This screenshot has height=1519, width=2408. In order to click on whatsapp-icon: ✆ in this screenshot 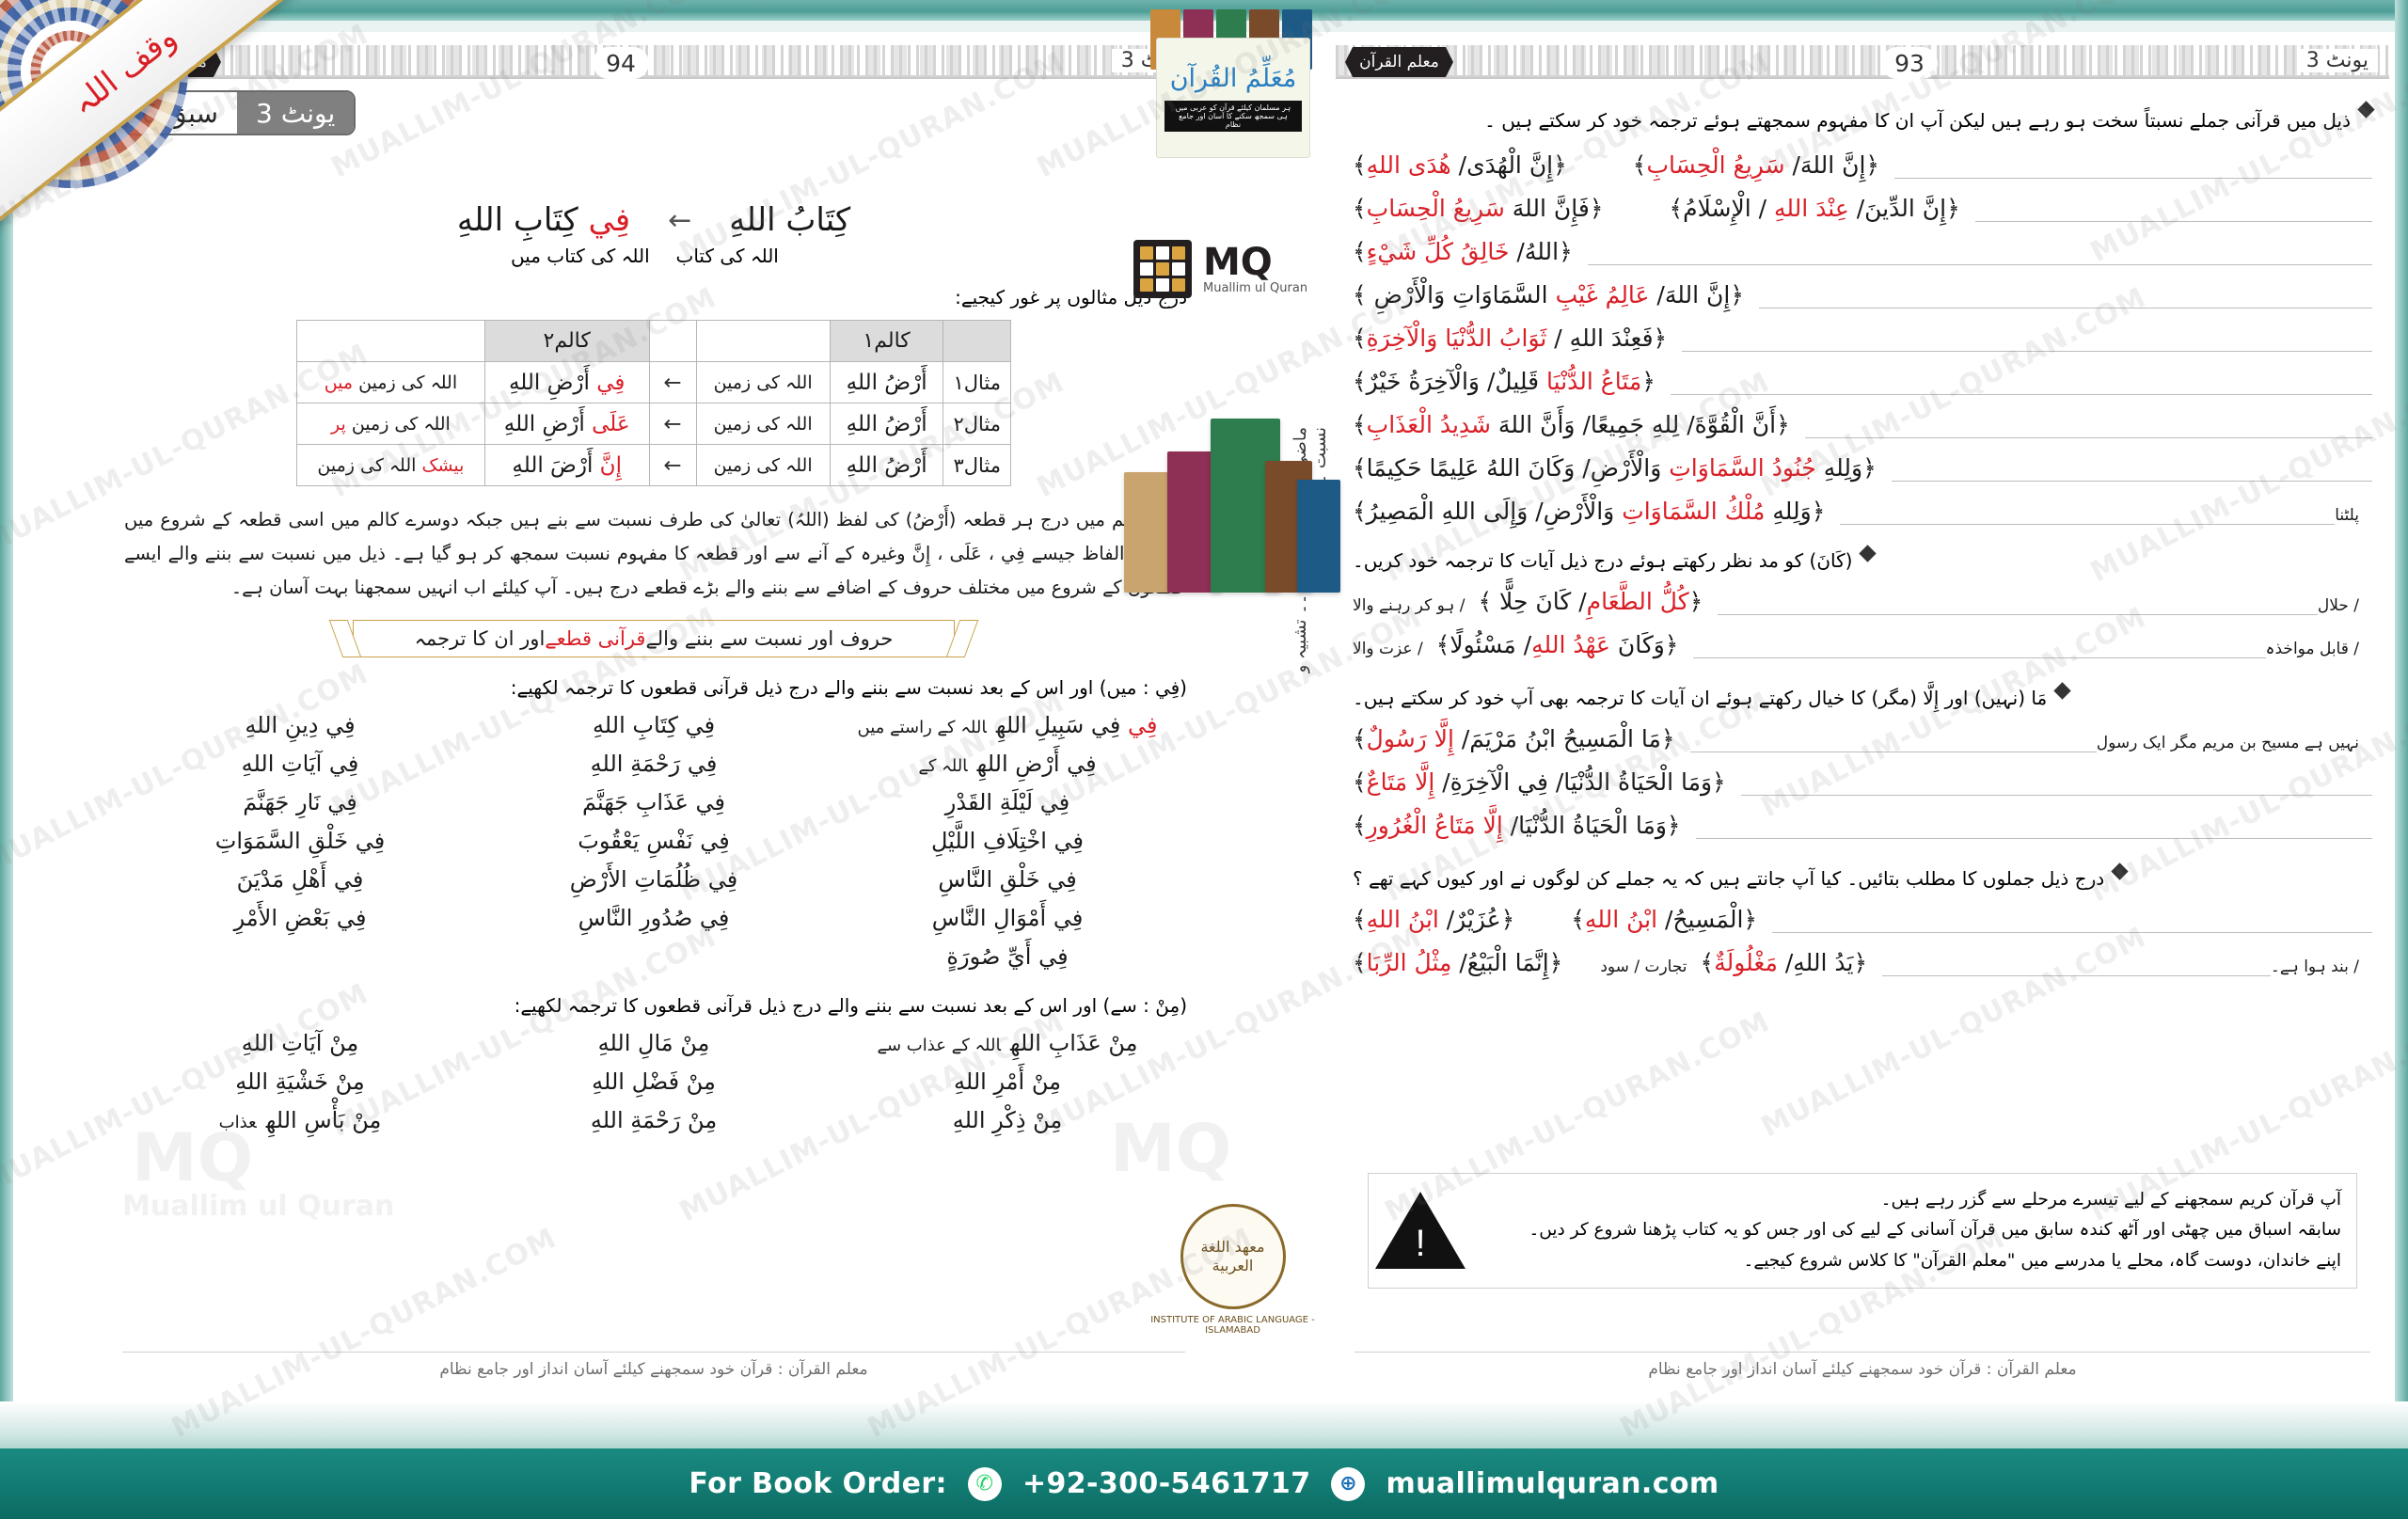, I will do `click(985, 1483)`.